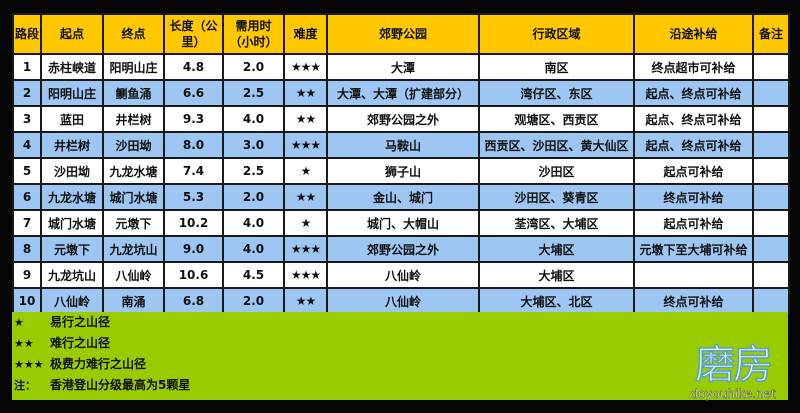 This screenshot has height=413, width=800. What do you see at coordinates (133, 197) in the screenshot?
I see `cell-end: 城门水塘` at bounding box center [133, 197].